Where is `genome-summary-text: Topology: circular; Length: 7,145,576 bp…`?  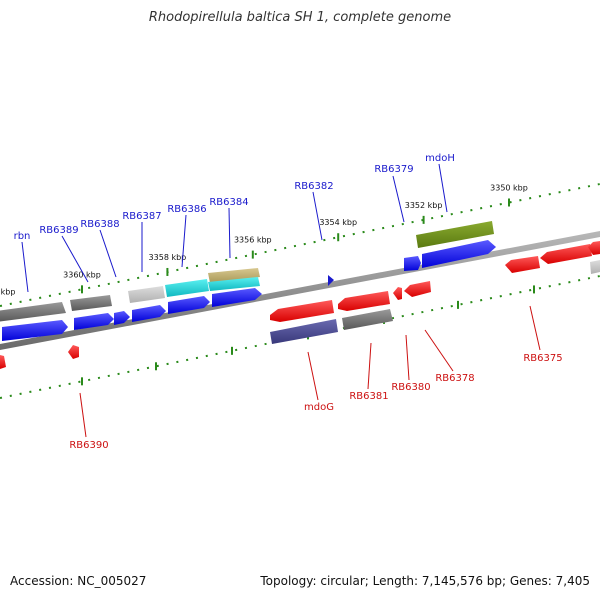
genome-summary-text: Topology: circular; Length: 7,145,576 bp… is located at coordinates (425, 581).